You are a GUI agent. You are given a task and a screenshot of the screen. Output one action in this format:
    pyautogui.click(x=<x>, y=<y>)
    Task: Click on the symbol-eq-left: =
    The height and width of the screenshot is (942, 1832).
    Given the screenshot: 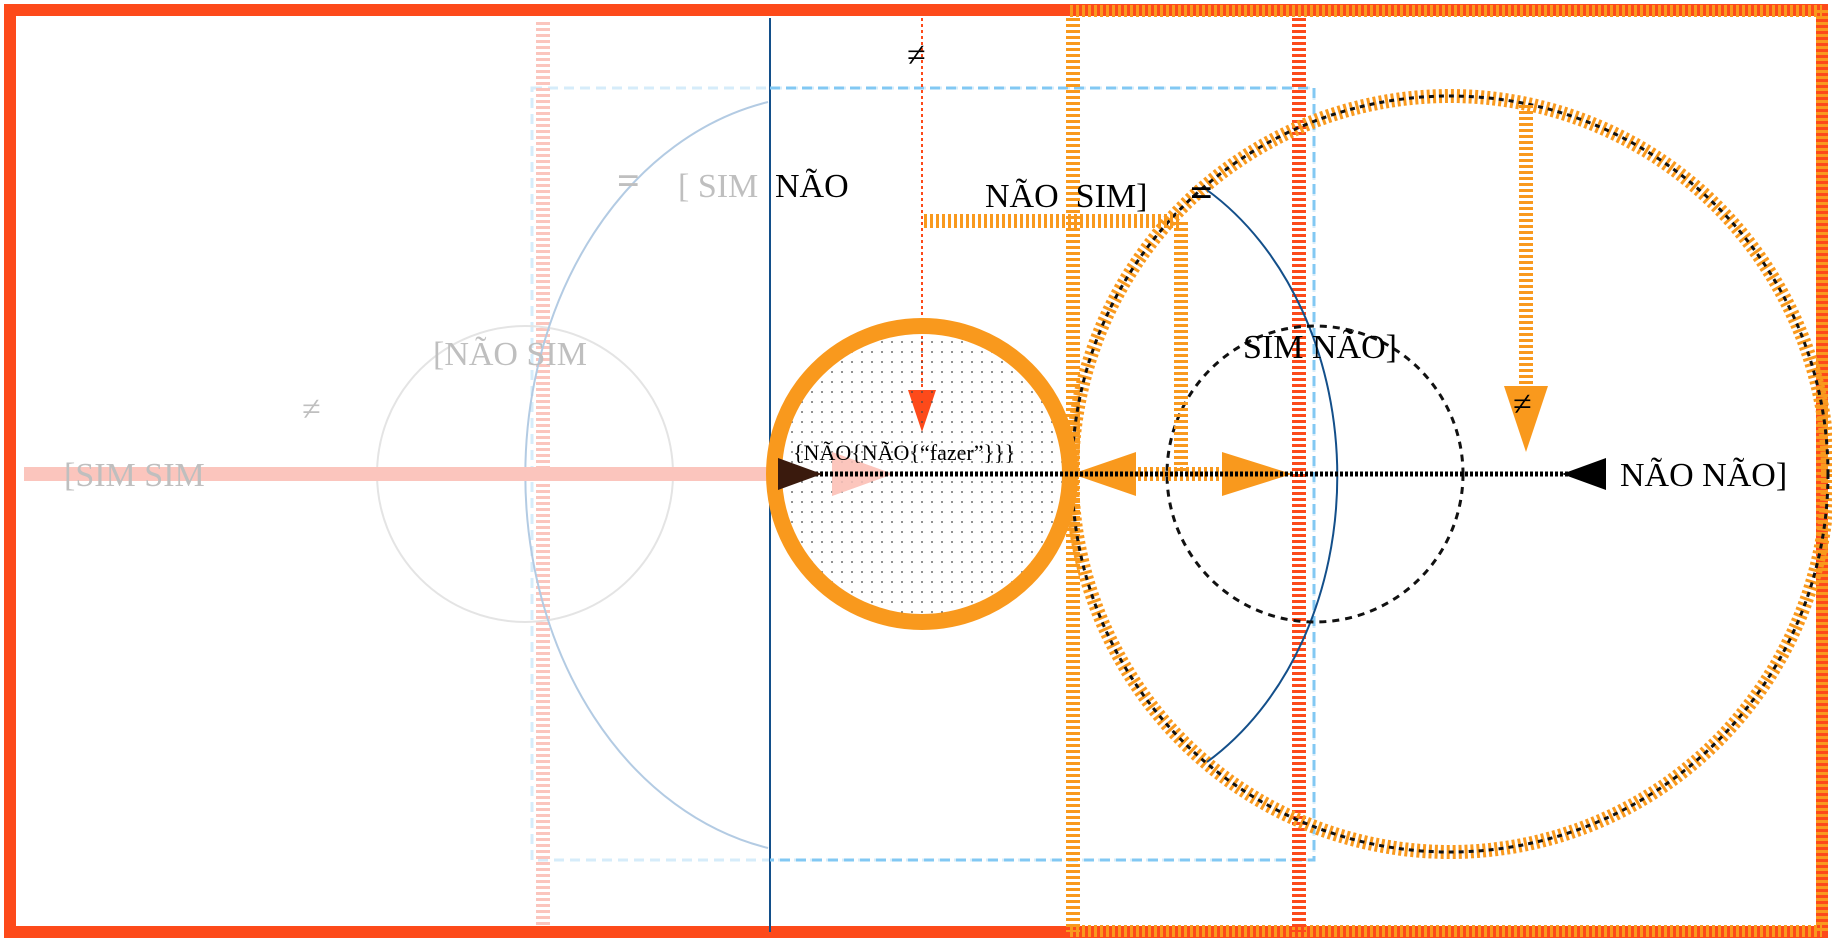 What is the action you would take?
    pyautogui.click(x=628, y=180)
    